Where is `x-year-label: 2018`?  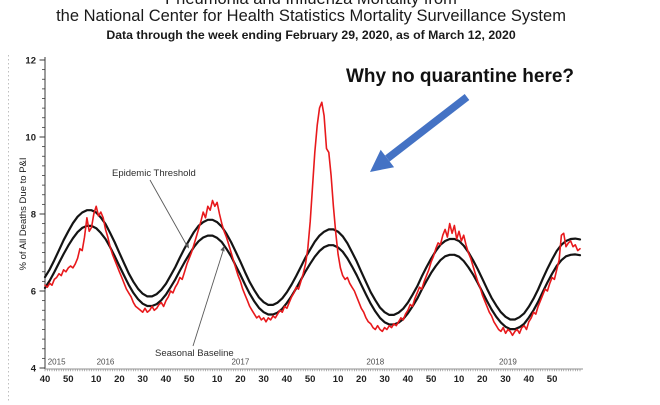
x-year-label: 2018 is located at coordinates (375, 362).